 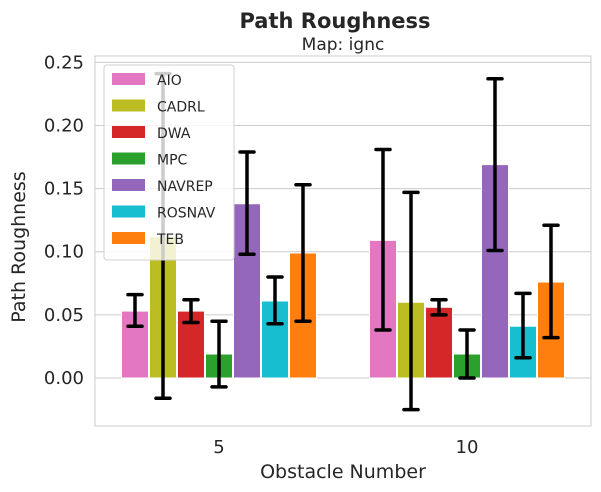 What do you see at coordinates (128, 105) in the screenshot?
I see `legend-swatch-cadrl` at bounding box center [128, 105].